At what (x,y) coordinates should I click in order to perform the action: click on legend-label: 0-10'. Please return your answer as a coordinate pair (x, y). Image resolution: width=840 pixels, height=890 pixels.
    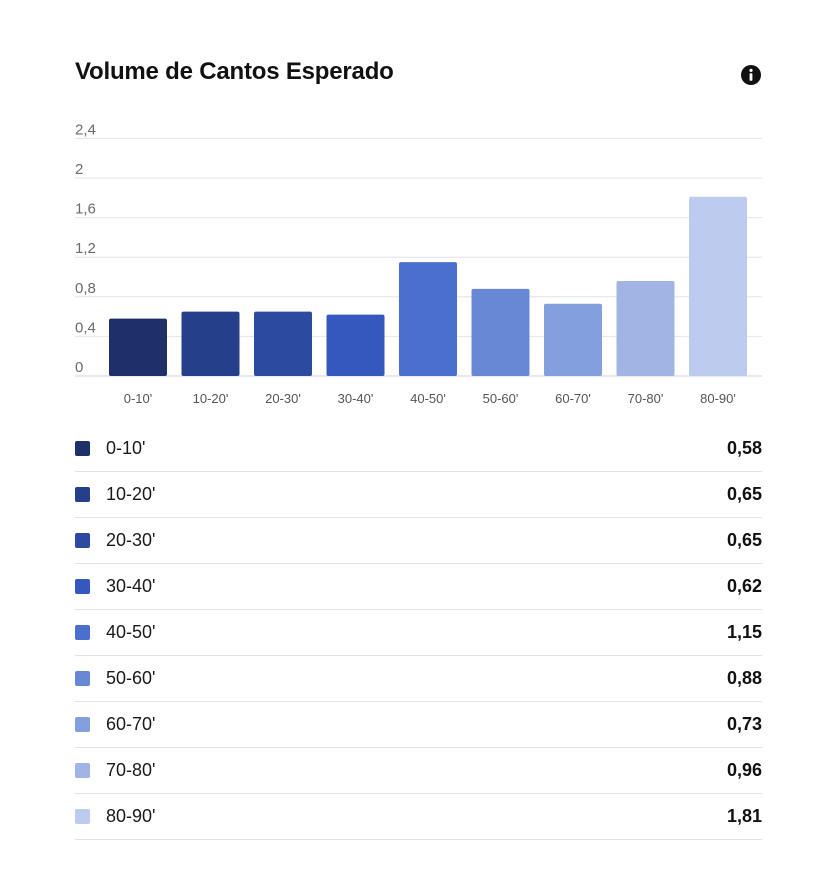
    Looking at the image, I should click on (126, 448).